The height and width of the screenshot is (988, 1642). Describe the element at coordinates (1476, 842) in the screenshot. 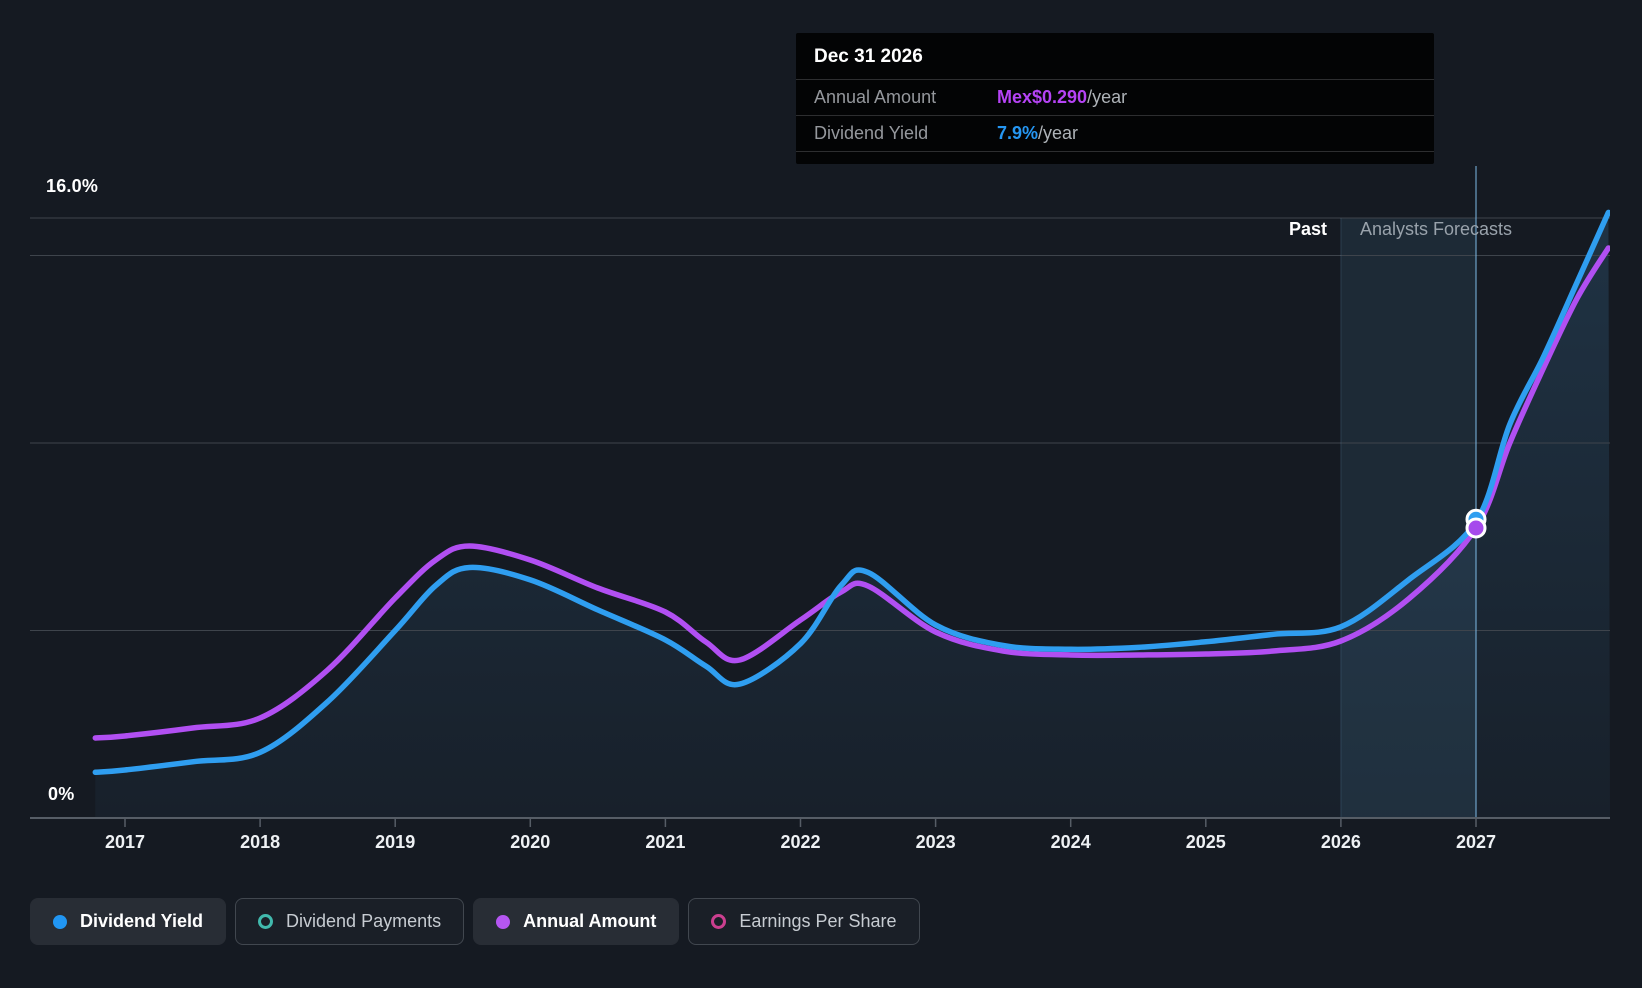

I see `x-axis-label-2027: 2027` at that location.